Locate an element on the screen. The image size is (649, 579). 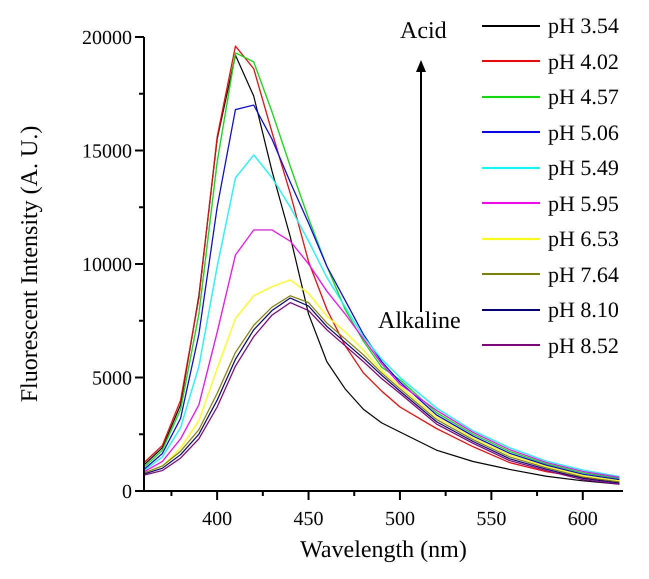
y-tick-label: 10000 is located at coordinates (107, 265).